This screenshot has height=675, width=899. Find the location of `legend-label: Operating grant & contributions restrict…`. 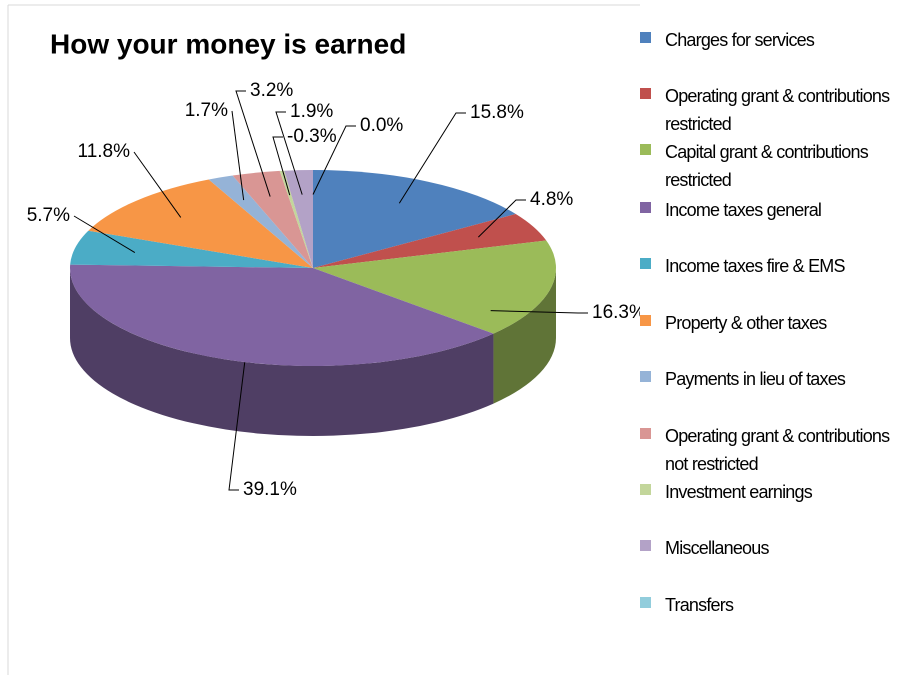

legend-label: Operating grant & contributions restrict… is located at coordinates (777, 110).